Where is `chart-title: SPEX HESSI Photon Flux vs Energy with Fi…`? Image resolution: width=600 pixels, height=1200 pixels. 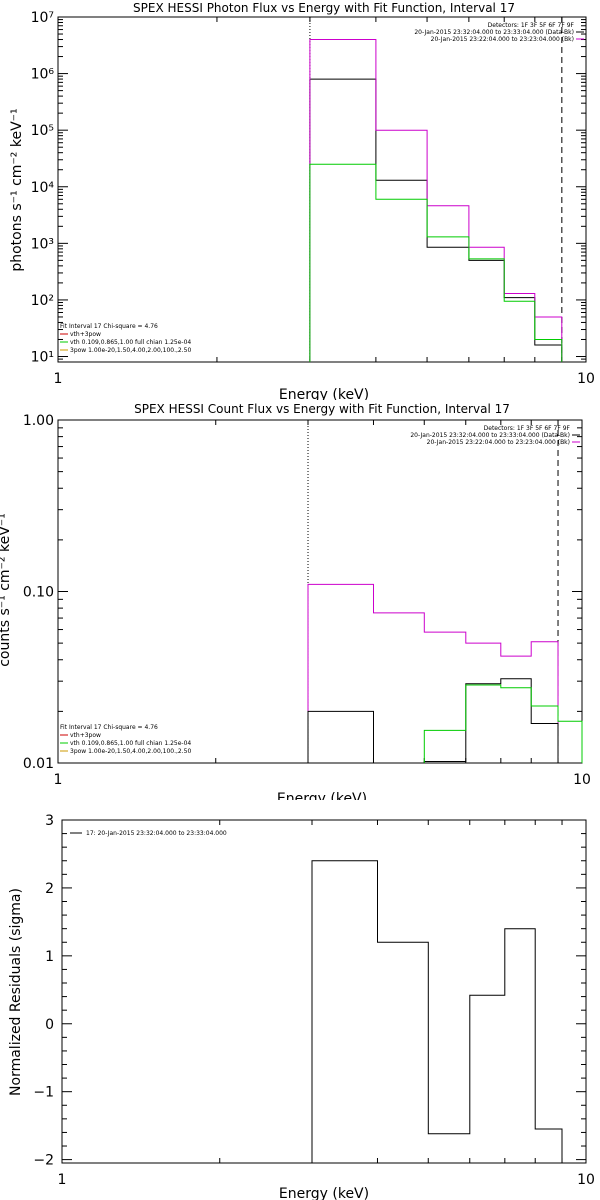 chart-title: SPEX HESSI Photon Flux vs Energy with Fi… is located at coordinates (324, 8).